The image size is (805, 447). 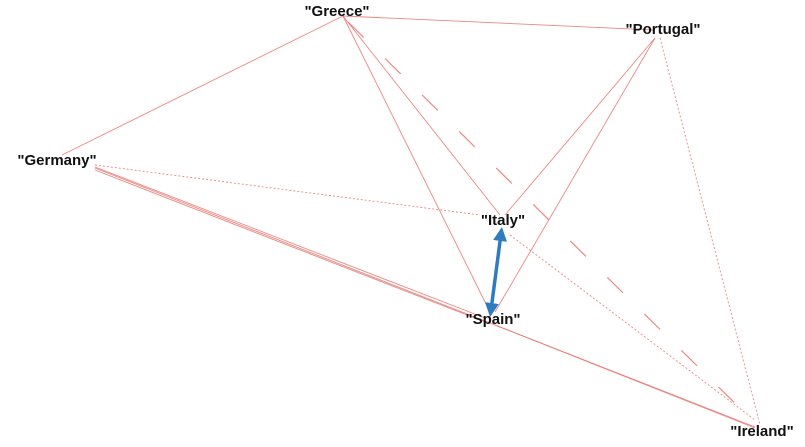 I want to click on node-label: "Greece", so click(x=336, y=11).